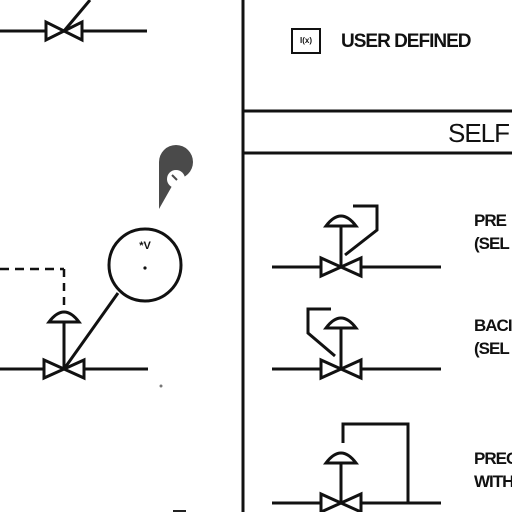  What do you see at coordinates (145, 246) in the screenshot?
I see `instrument-symbol: *V` at bounding box center [145, 246].